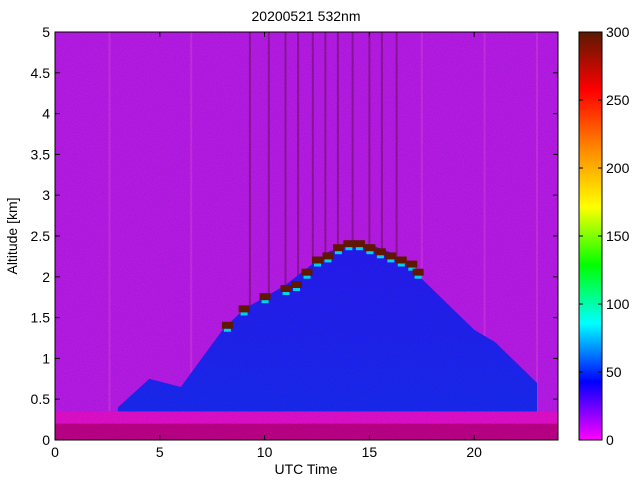 This screenshot has height=480, width=640. I want to click on y-tick-label: 1, so click(46, 358).